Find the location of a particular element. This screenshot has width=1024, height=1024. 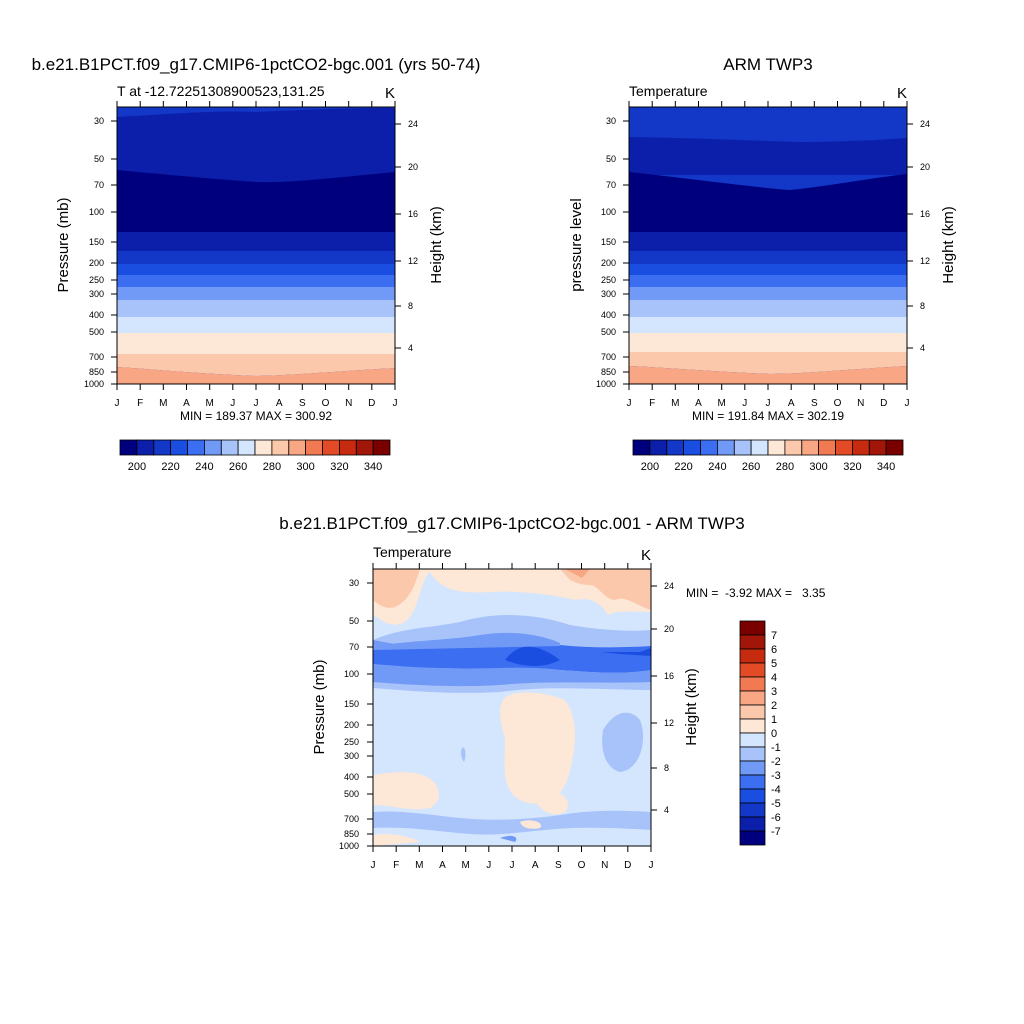

panel-diff-xaxis: J F M A M J J A S O N D J is located at coordinates (512, 717).